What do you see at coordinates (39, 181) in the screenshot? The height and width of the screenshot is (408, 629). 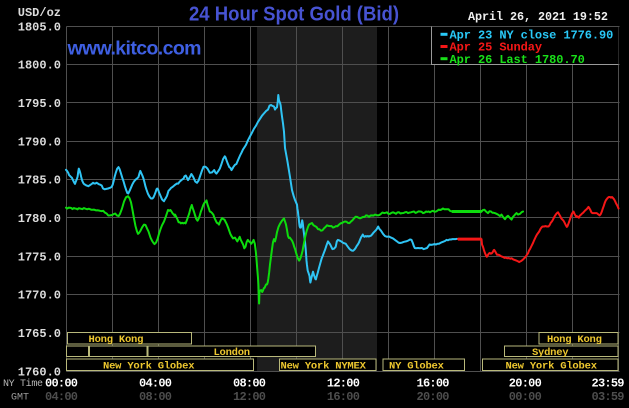 I see `svg-text: 1785.0` at bounding box center [39, 181].